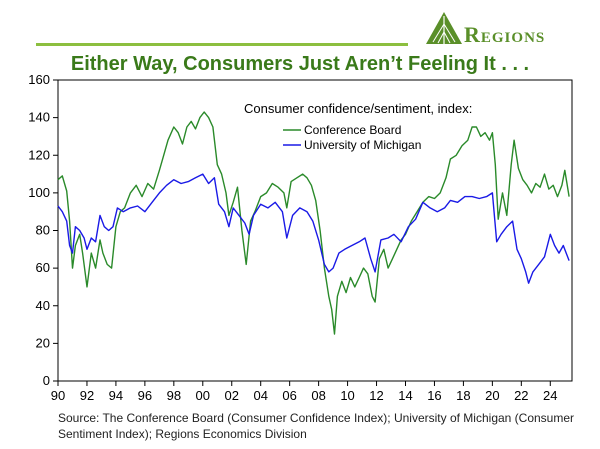 Image resolution: width=600 pixels, height=449 pixels. Describe the element at coordinates (43, 230) in the screenshot. I see `y-tick-label: 80` at that location.